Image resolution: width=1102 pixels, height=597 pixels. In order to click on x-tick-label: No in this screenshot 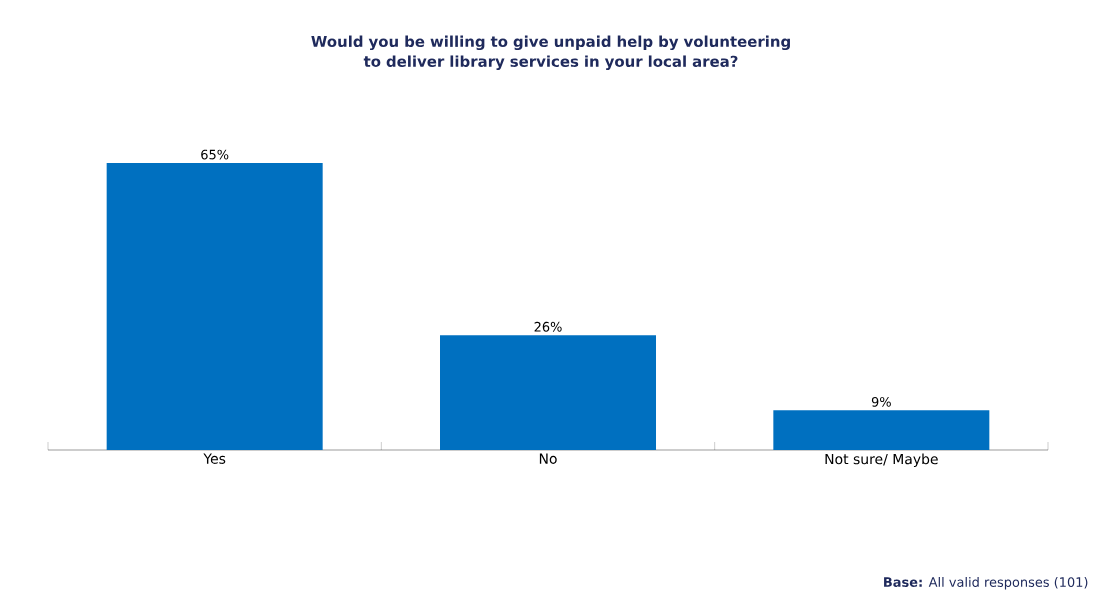, I will do `click(548, 458)`.